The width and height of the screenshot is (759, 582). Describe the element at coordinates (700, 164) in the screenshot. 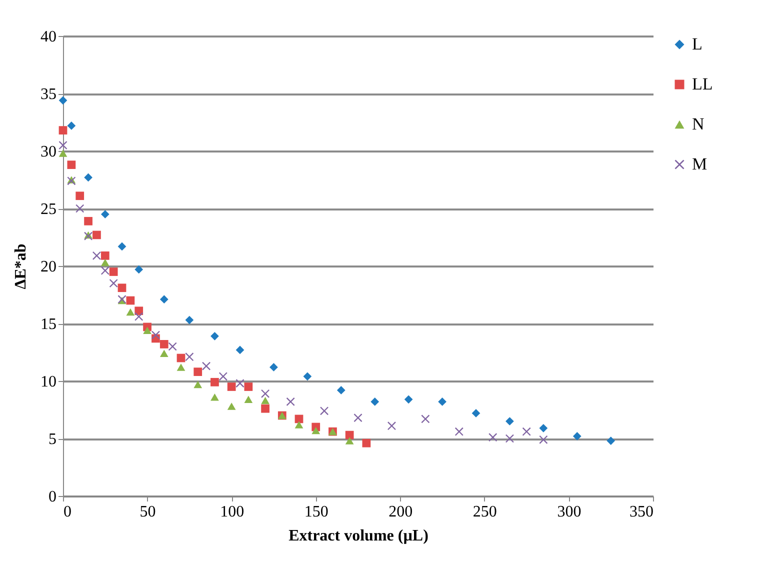

I see `legend-label: M` at that location.